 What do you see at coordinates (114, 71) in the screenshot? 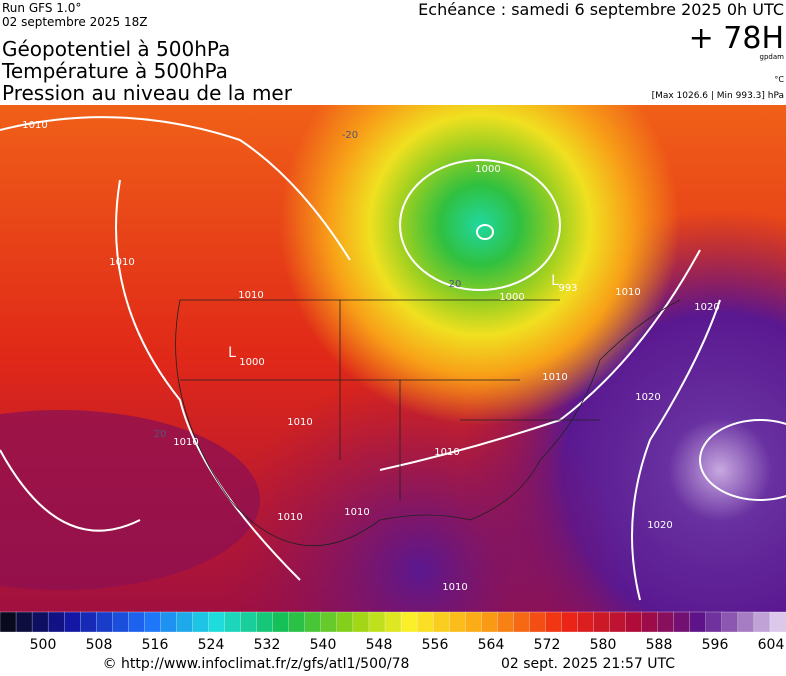
I see `title: Température à 500hPa` at bounding box center [114, 71].